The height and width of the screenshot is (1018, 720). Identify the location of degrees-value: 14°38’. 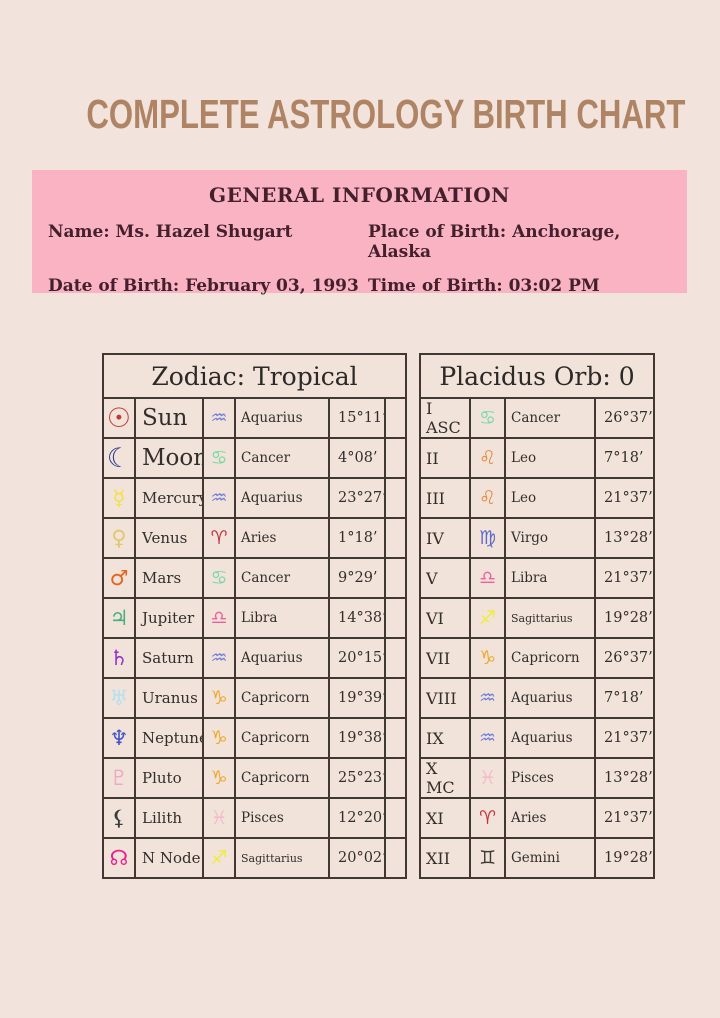
(357, 618).